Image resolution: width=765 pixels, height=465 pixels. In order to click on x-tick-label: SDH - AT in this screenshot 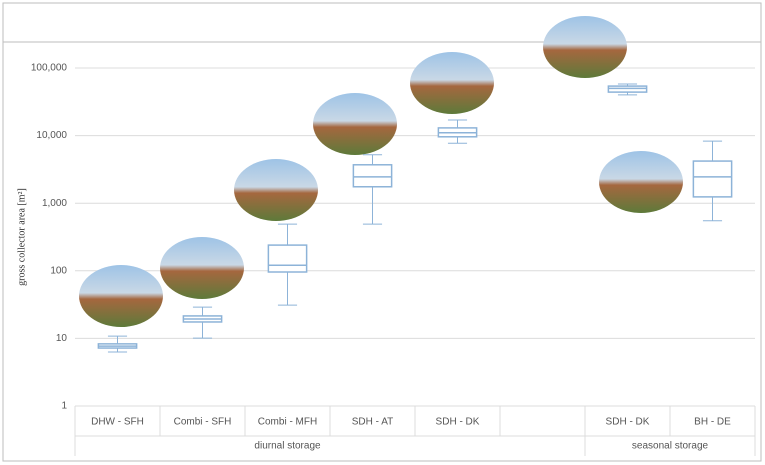, I will do `click(372, 422)`.